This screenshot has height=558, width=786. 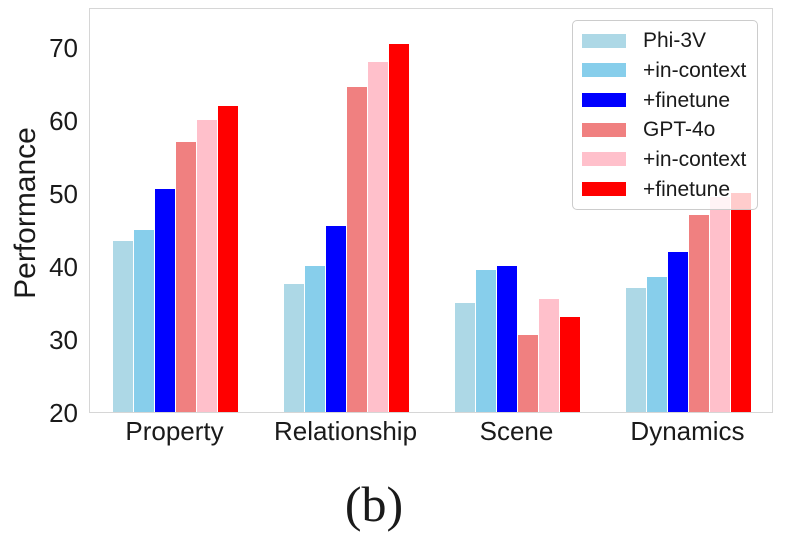 What do you see at coordinates (63, 267) in the screenshot?
I see `y-tick-label-40: 40` at bounding box center [63, 267].